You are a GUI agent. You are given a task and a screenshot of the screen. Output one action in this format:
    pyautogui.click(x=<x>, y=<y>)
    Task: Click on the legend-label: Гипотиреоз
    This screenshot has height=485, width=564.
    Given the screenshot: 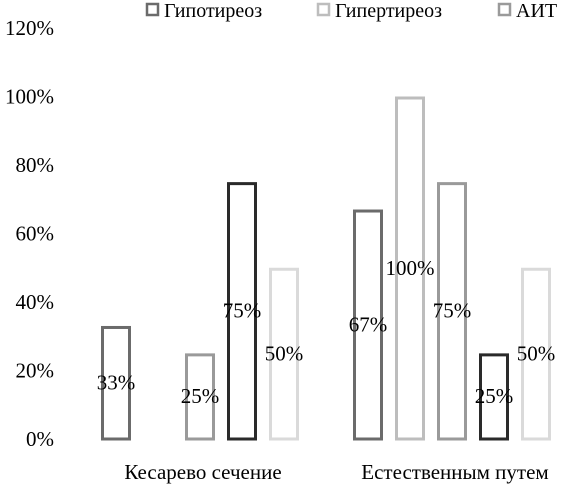 What is the action you would take?
    pyautogui.click(x=213, y=11)
    